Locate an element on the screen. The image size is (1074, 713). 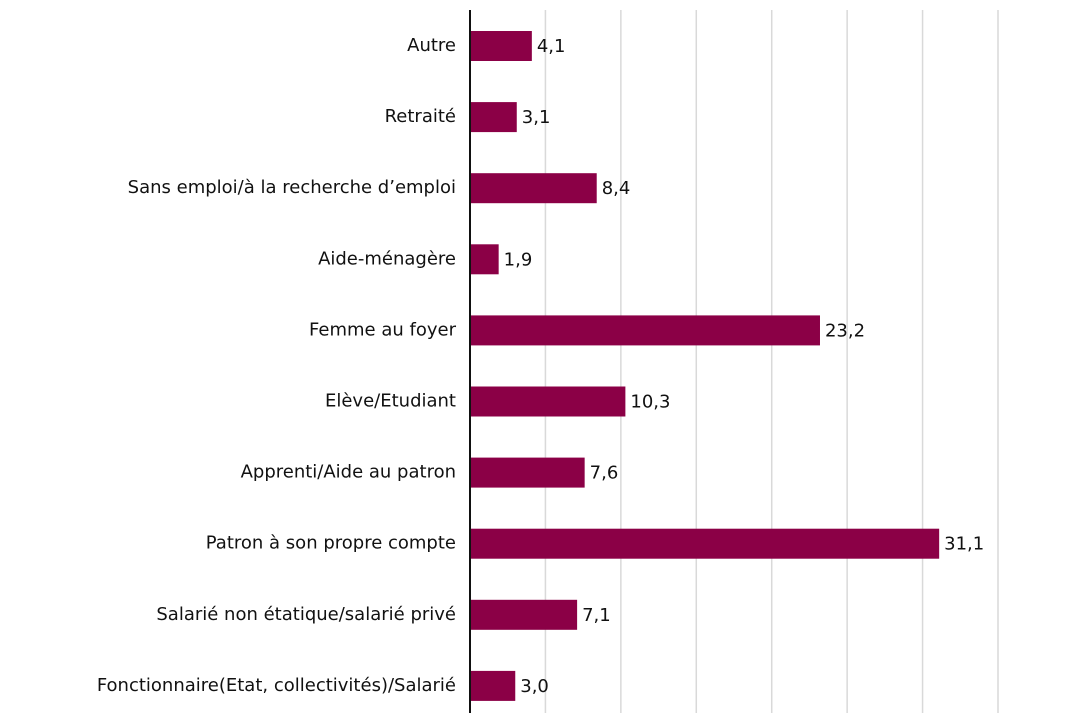
y-tick-label: Salarié non étatique/salarié privé is located at coordinates (306, 614).